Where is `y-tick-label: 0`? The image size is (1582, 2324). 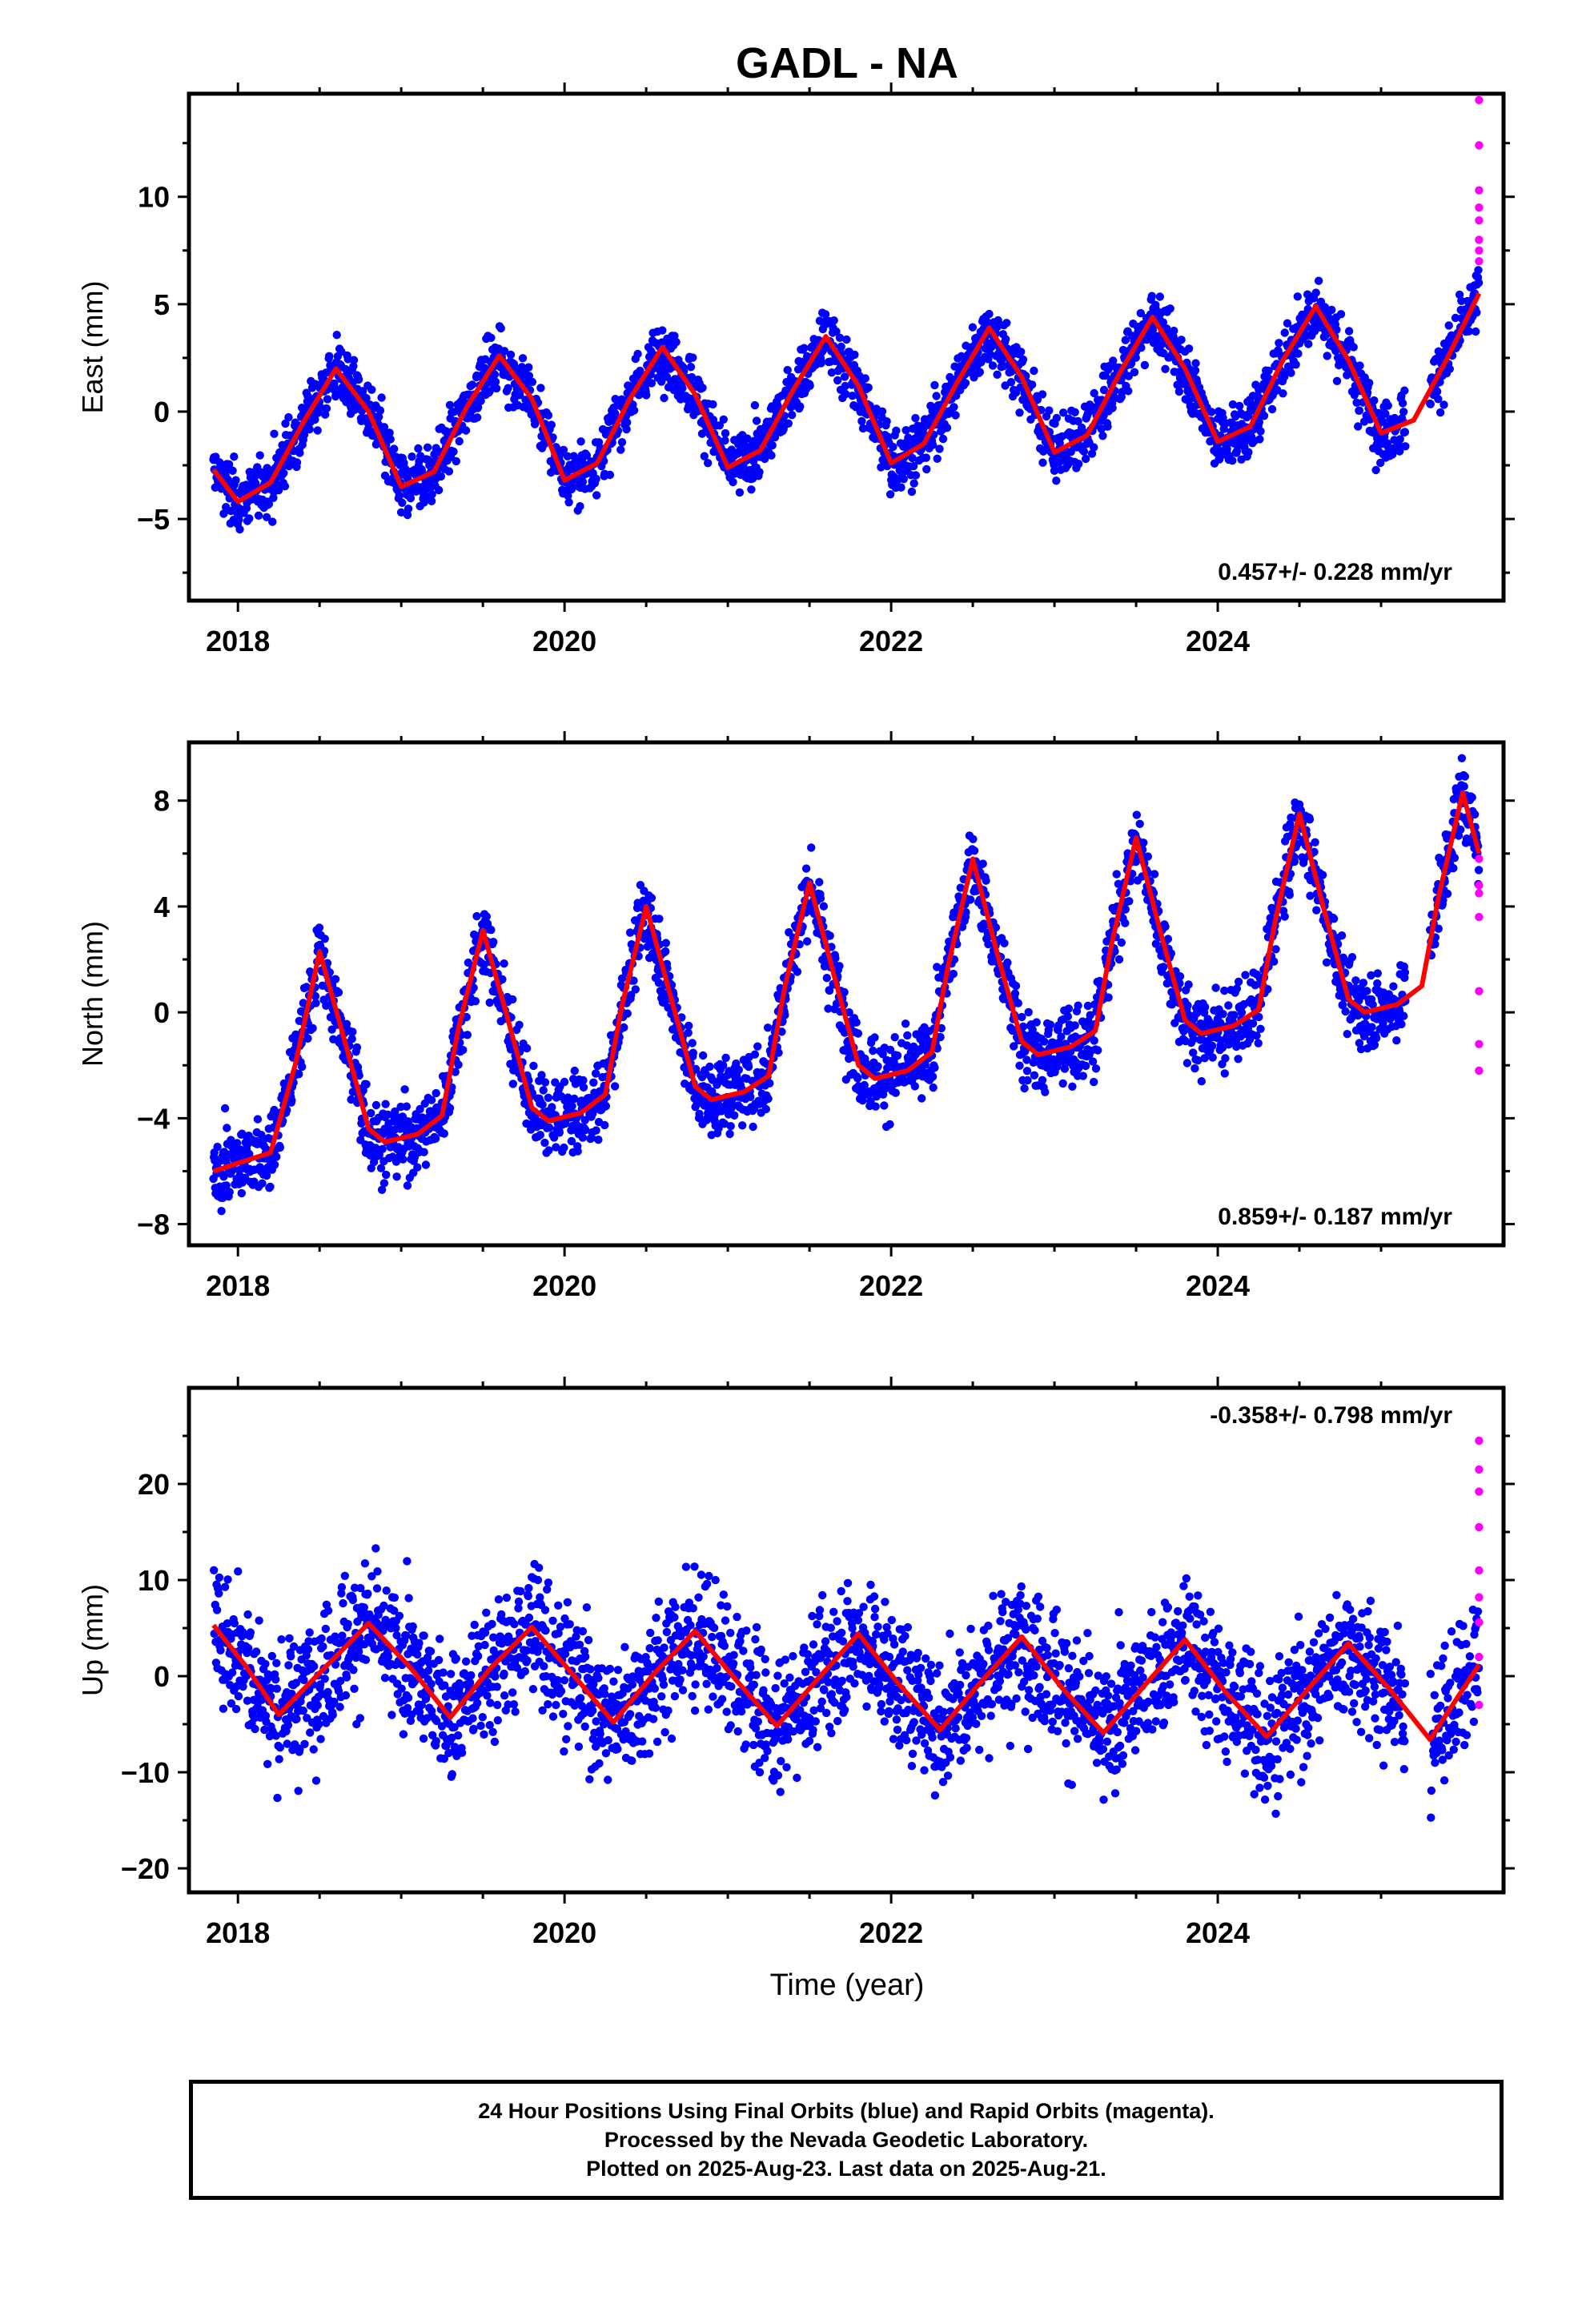 y-tick-label: 0 is located at coordinates (162, 412).